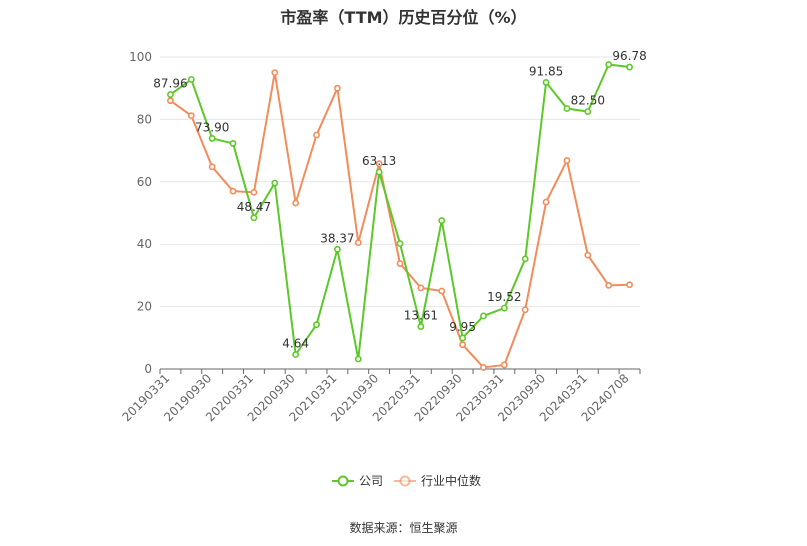 This screenshot has height=546, width=807. I want to click on data-label: 9.95, so click(462, 327).